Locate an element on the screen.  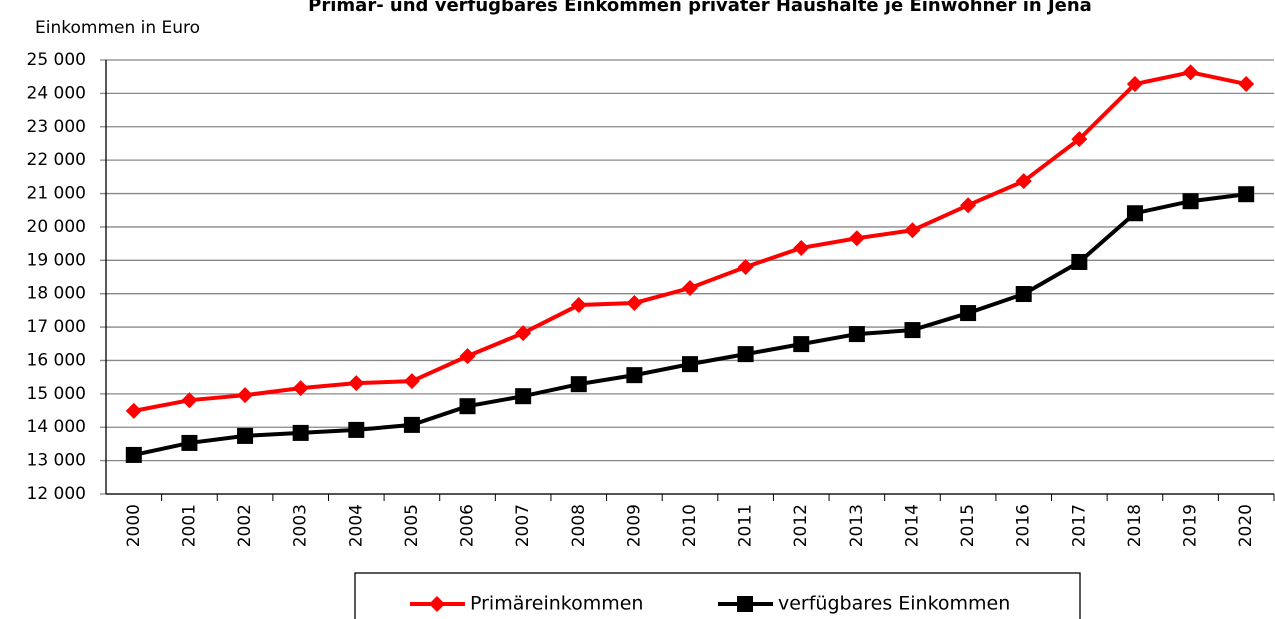
y-tick-label: 19 000 is located at coordinates (56, 260).